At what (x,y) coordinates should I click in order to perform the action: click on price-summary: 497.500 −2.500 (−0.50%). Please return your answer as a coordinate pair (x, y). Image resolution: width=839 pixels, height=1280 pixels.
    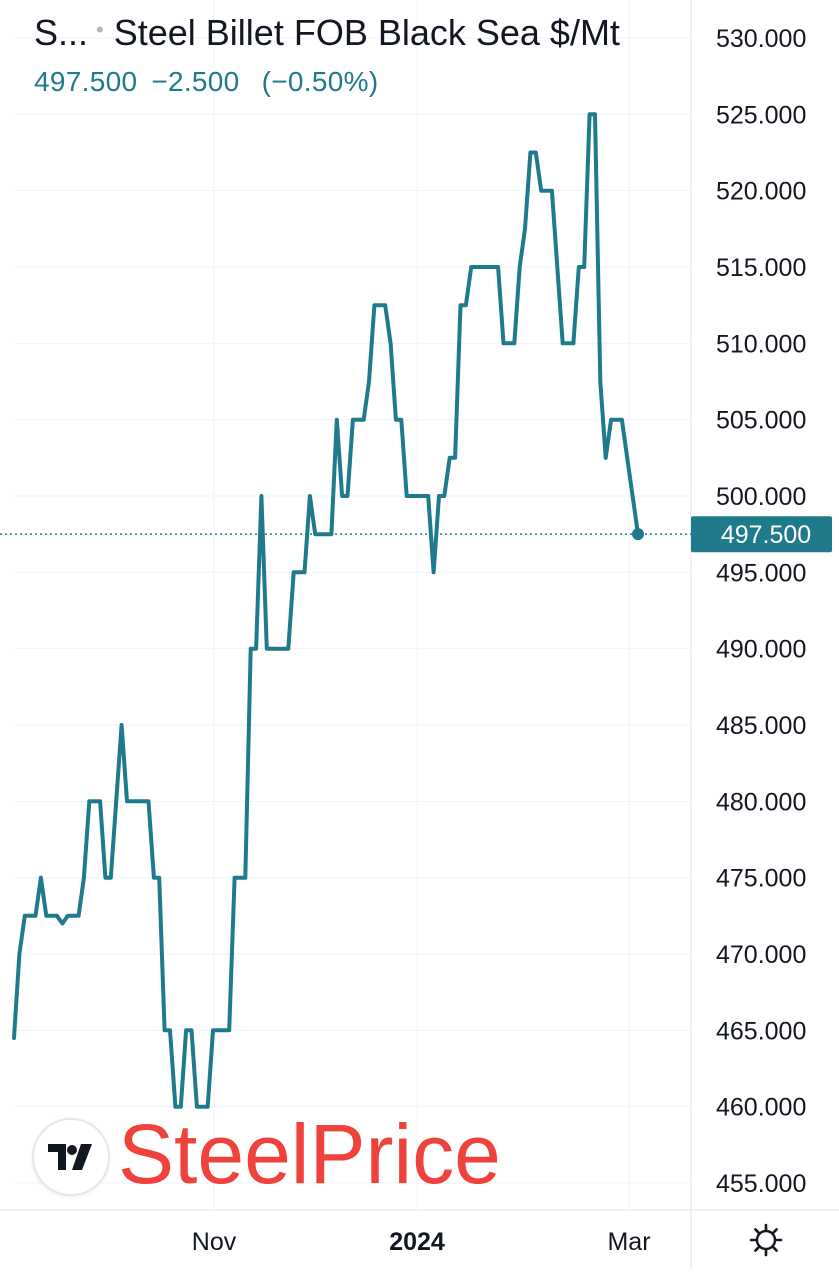
    Looking at the image, I should click on (206, 82).